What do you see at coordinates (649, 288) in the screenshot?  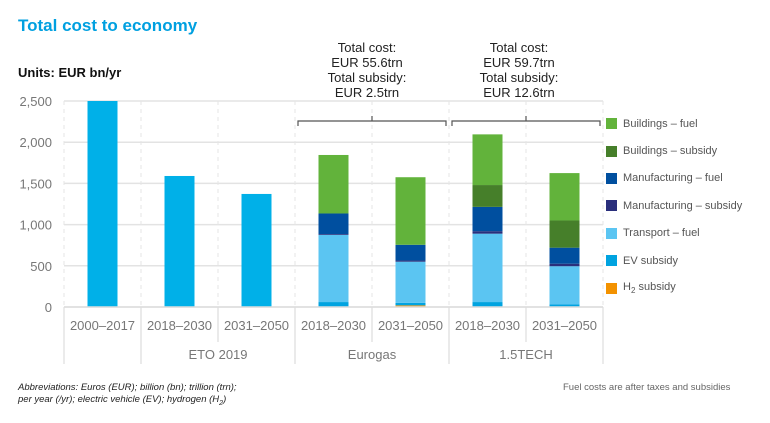 I see `legend-label: H2 subsidy` at bounding box center [649, 288].